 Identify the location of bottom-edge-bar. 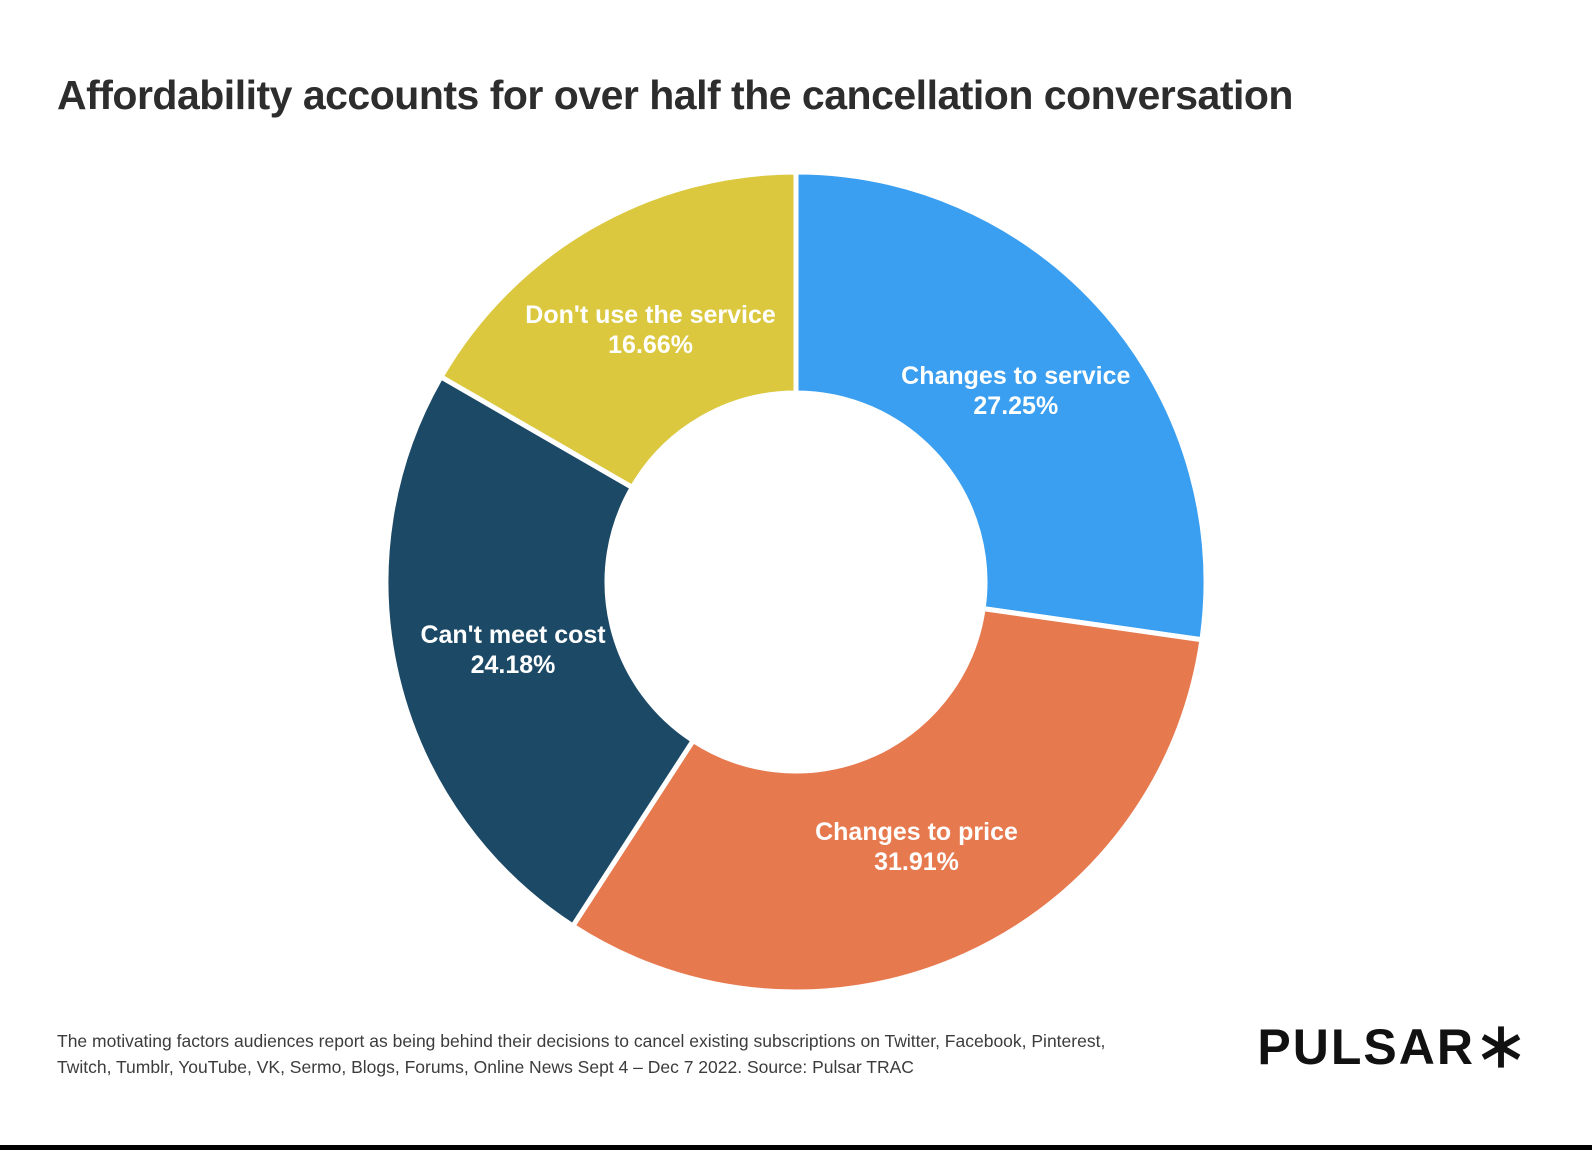
(796, 1147).